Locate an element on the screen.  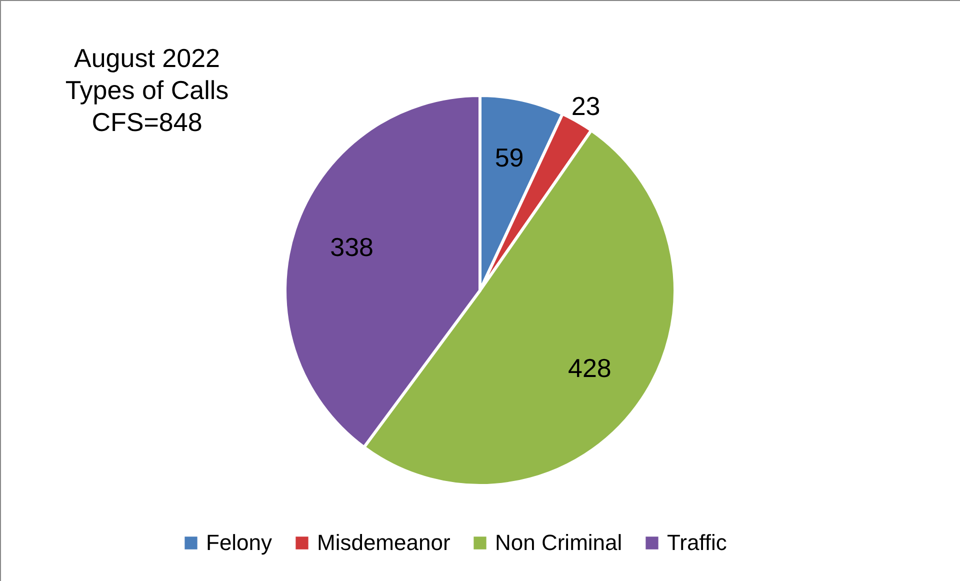
chart-subtitle: Types of Calls is located at coordinates (147, 90).